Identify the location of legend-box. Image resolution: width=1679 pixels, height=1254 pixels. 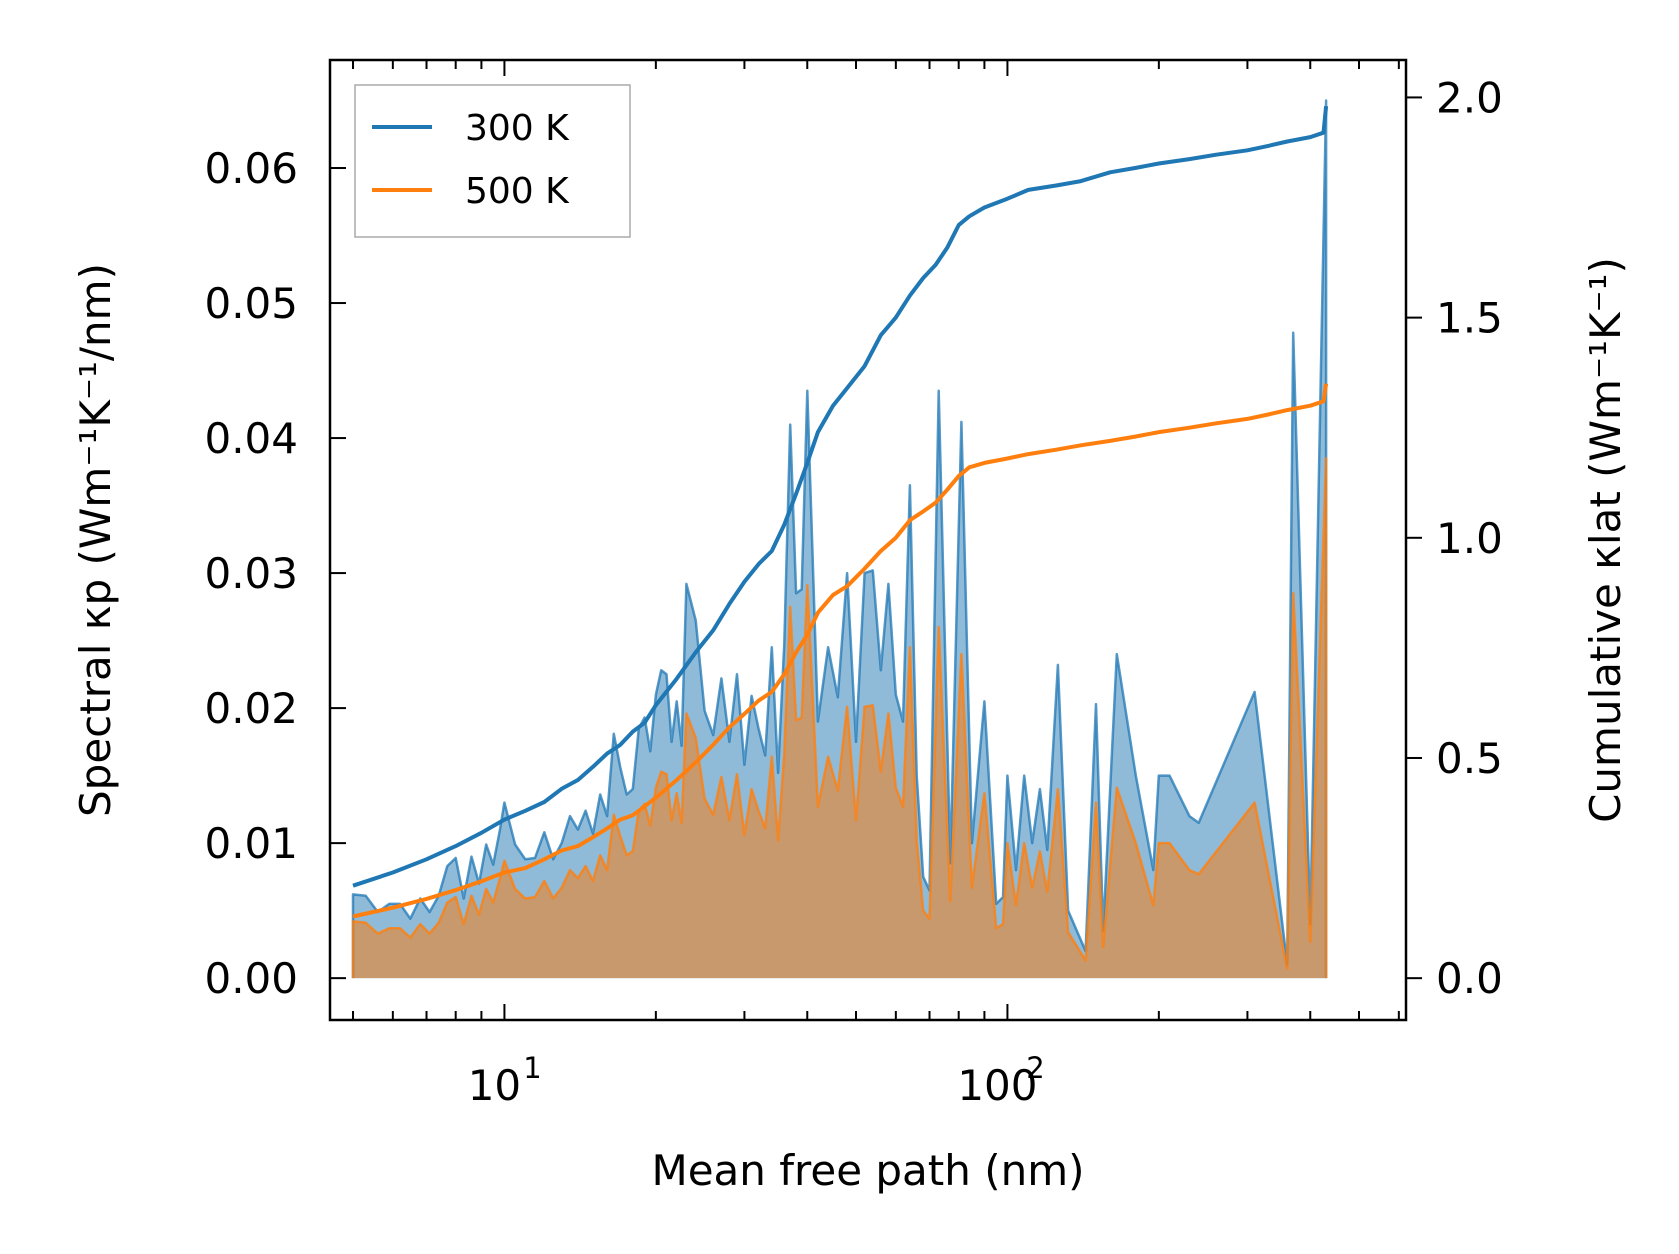
(492, 161).